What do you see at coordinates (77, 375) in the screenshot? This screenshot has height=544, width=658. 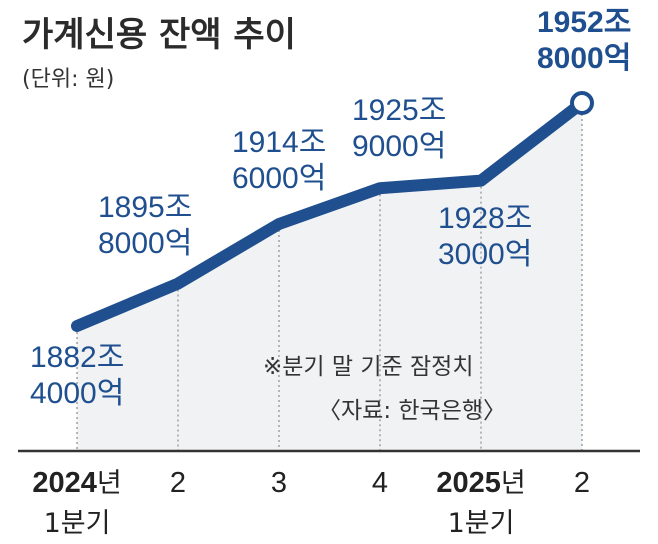 I see `data-label: 1882조 4000억` at bounding box center [77, 375].